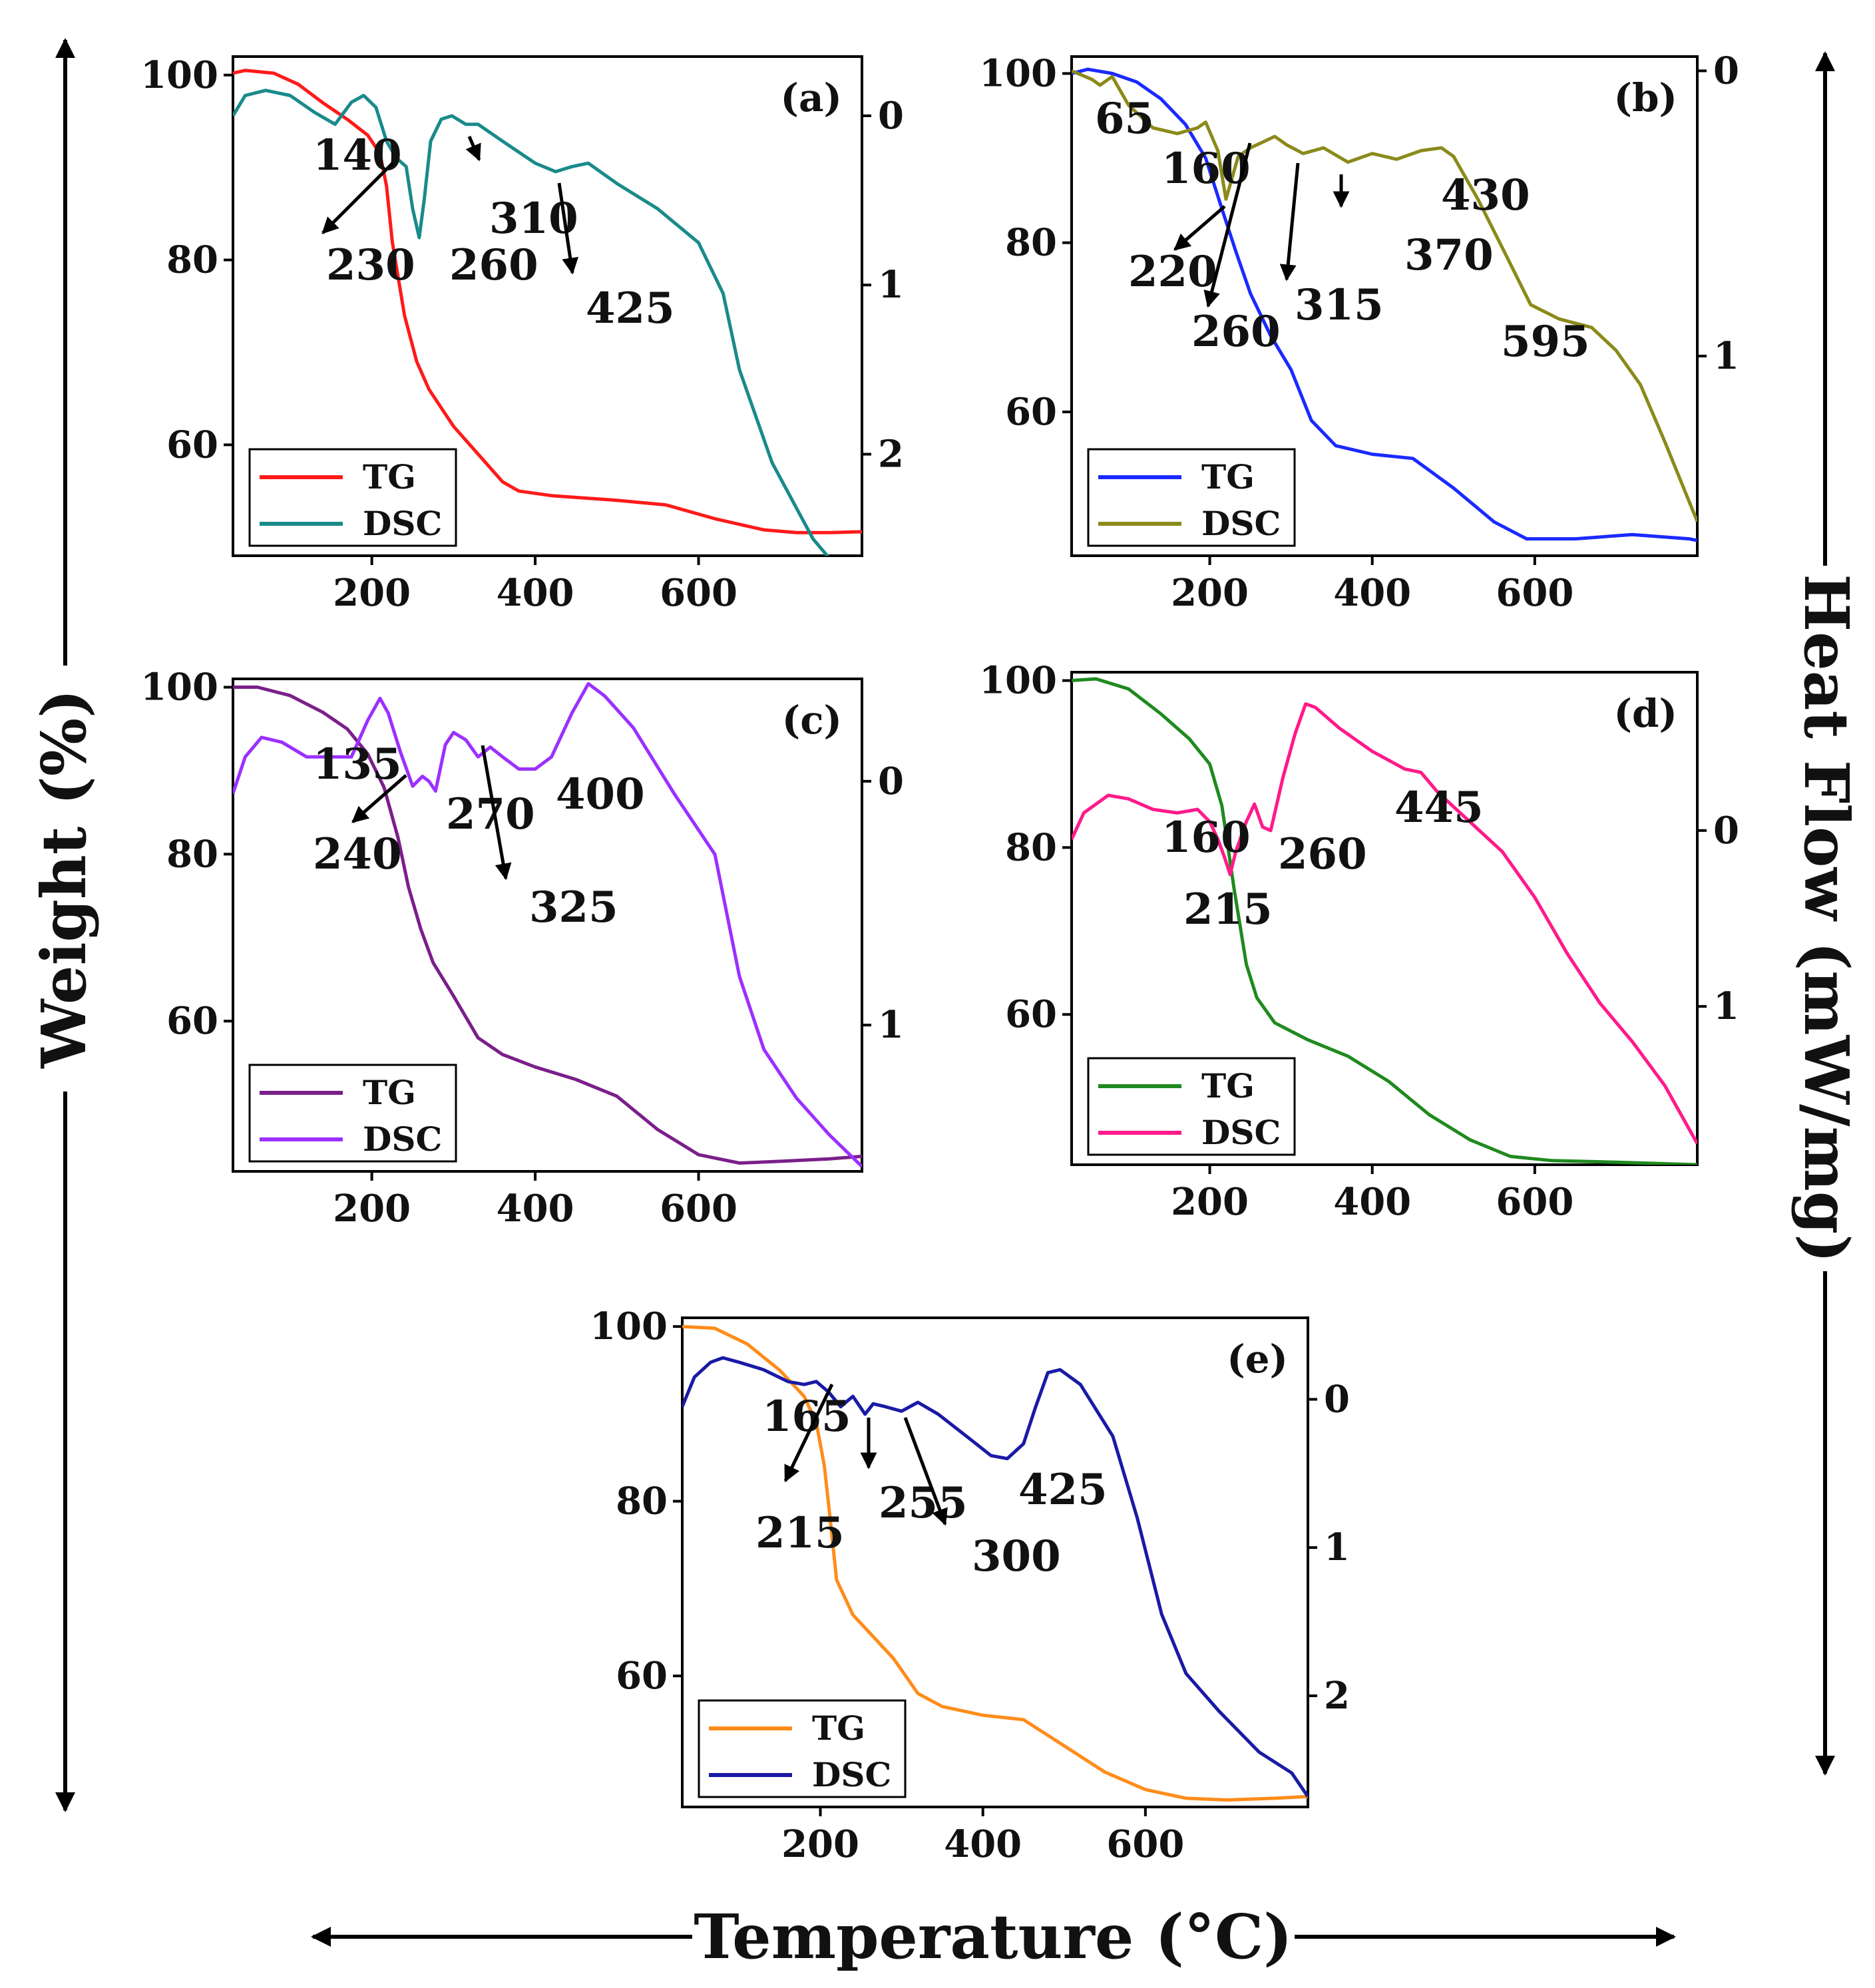 This screenshot has width=1875, height=1988. Describe the element at coordinates (811, 97) in the screenshot. I see `panel-label: (a)` at that location.